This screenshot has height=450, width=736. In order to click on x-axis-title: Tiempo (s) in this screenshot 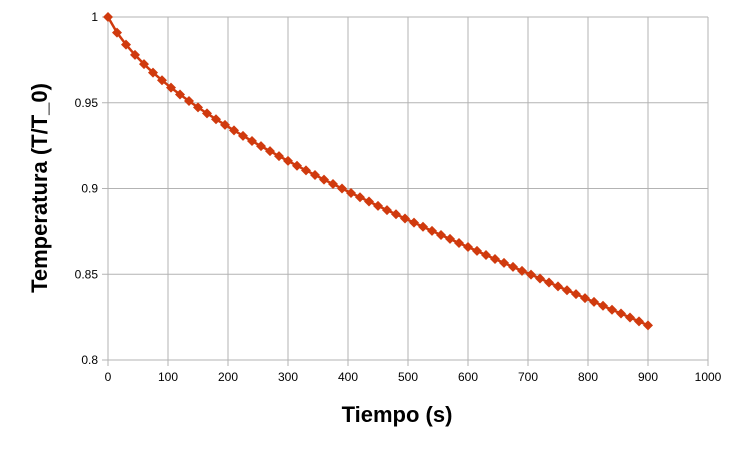, I will do `click(397, 414)`.